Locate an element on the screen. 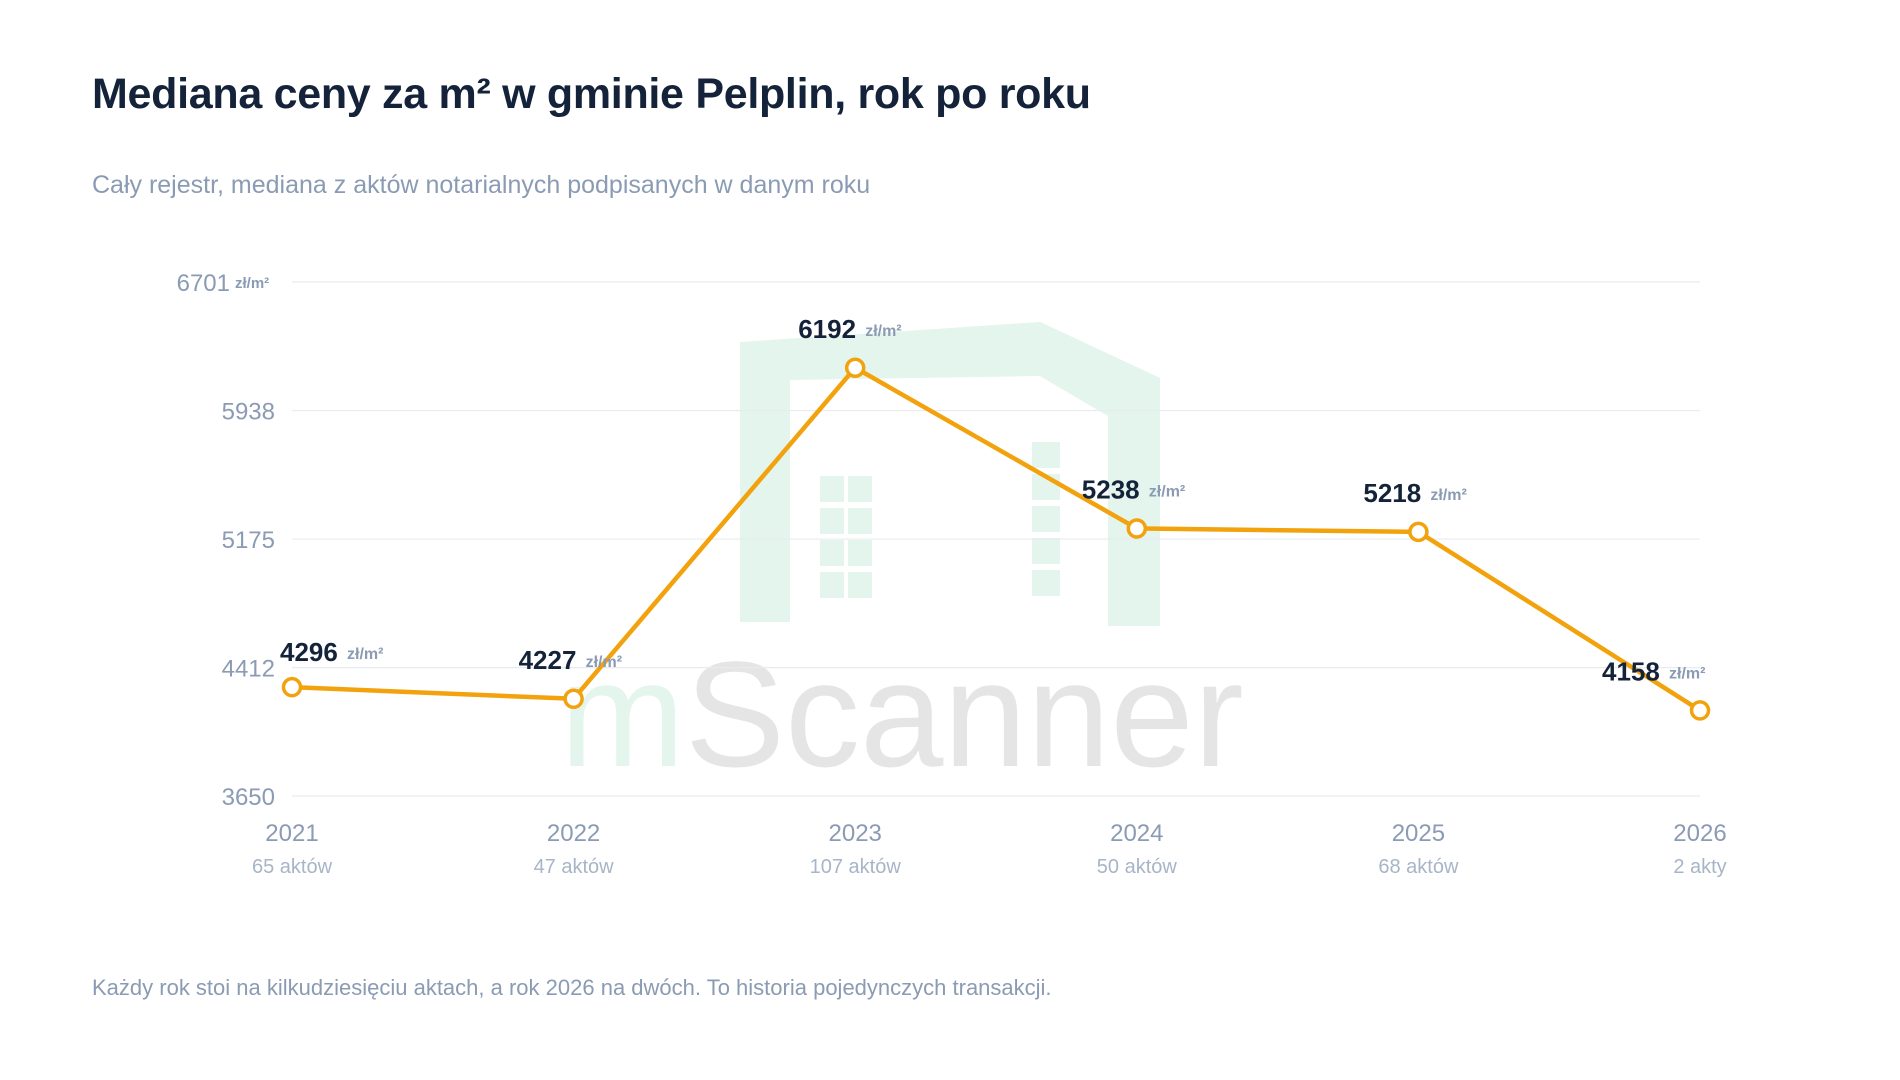  y-tick-label: 3650 is located at coordinates (248, 797).